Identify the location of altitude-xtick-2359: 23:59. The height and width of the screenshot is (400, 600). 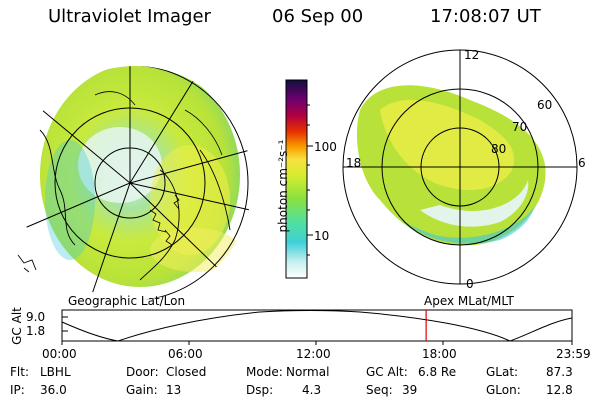
(573, 354).